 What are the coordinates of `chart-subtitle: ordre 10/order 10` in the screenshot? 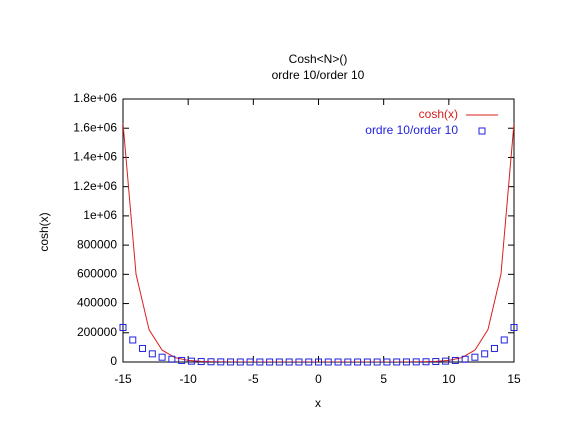 It's located at (318, 75).